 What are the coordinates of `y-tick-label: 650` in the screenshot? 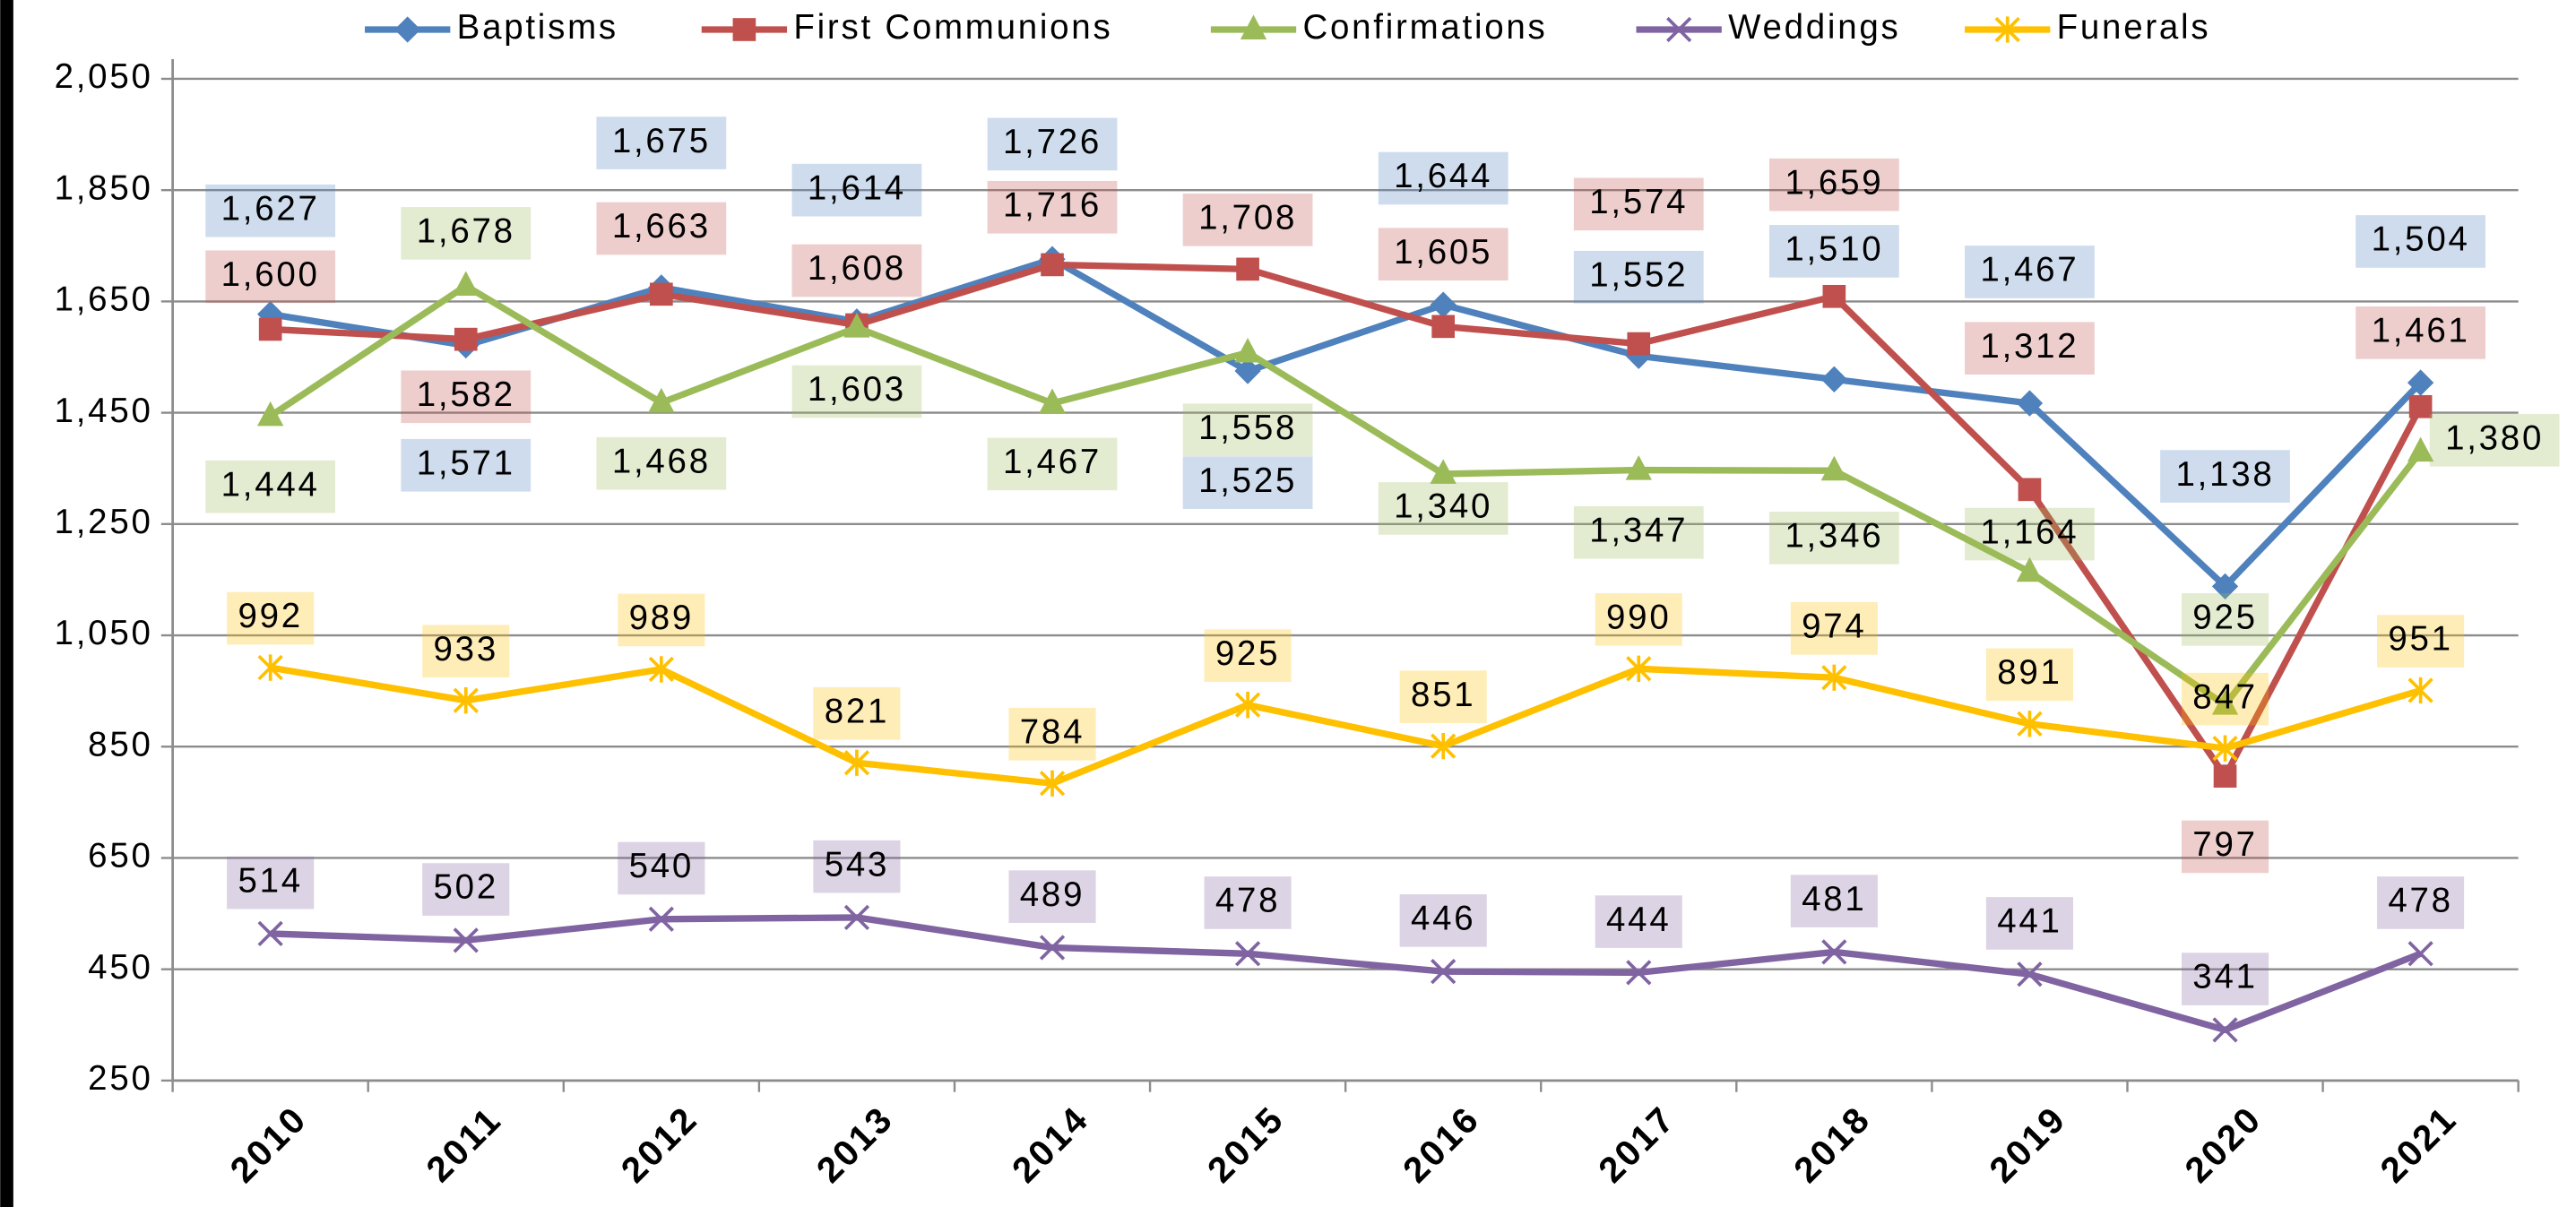 It's located at (120, 856).